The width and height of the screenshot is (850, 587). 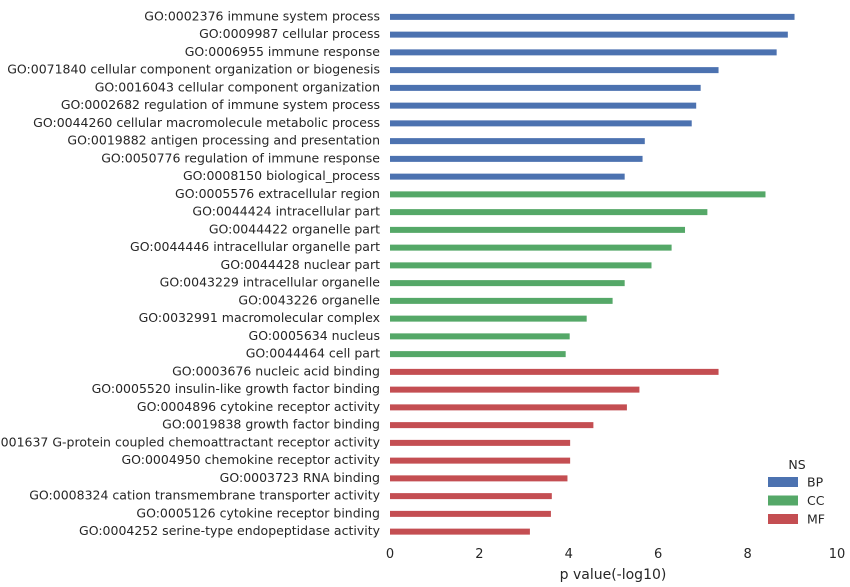 I want to click on category-label: GO:0004896 cytokine receptor activity, so click(x=259, y=406).